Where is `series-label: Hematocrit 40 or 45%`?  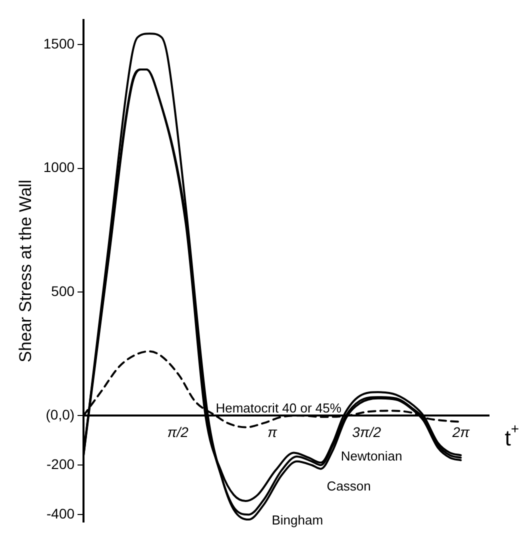
series-label: Hematocrit 40 or 45% is located at coordinates (279, 408).